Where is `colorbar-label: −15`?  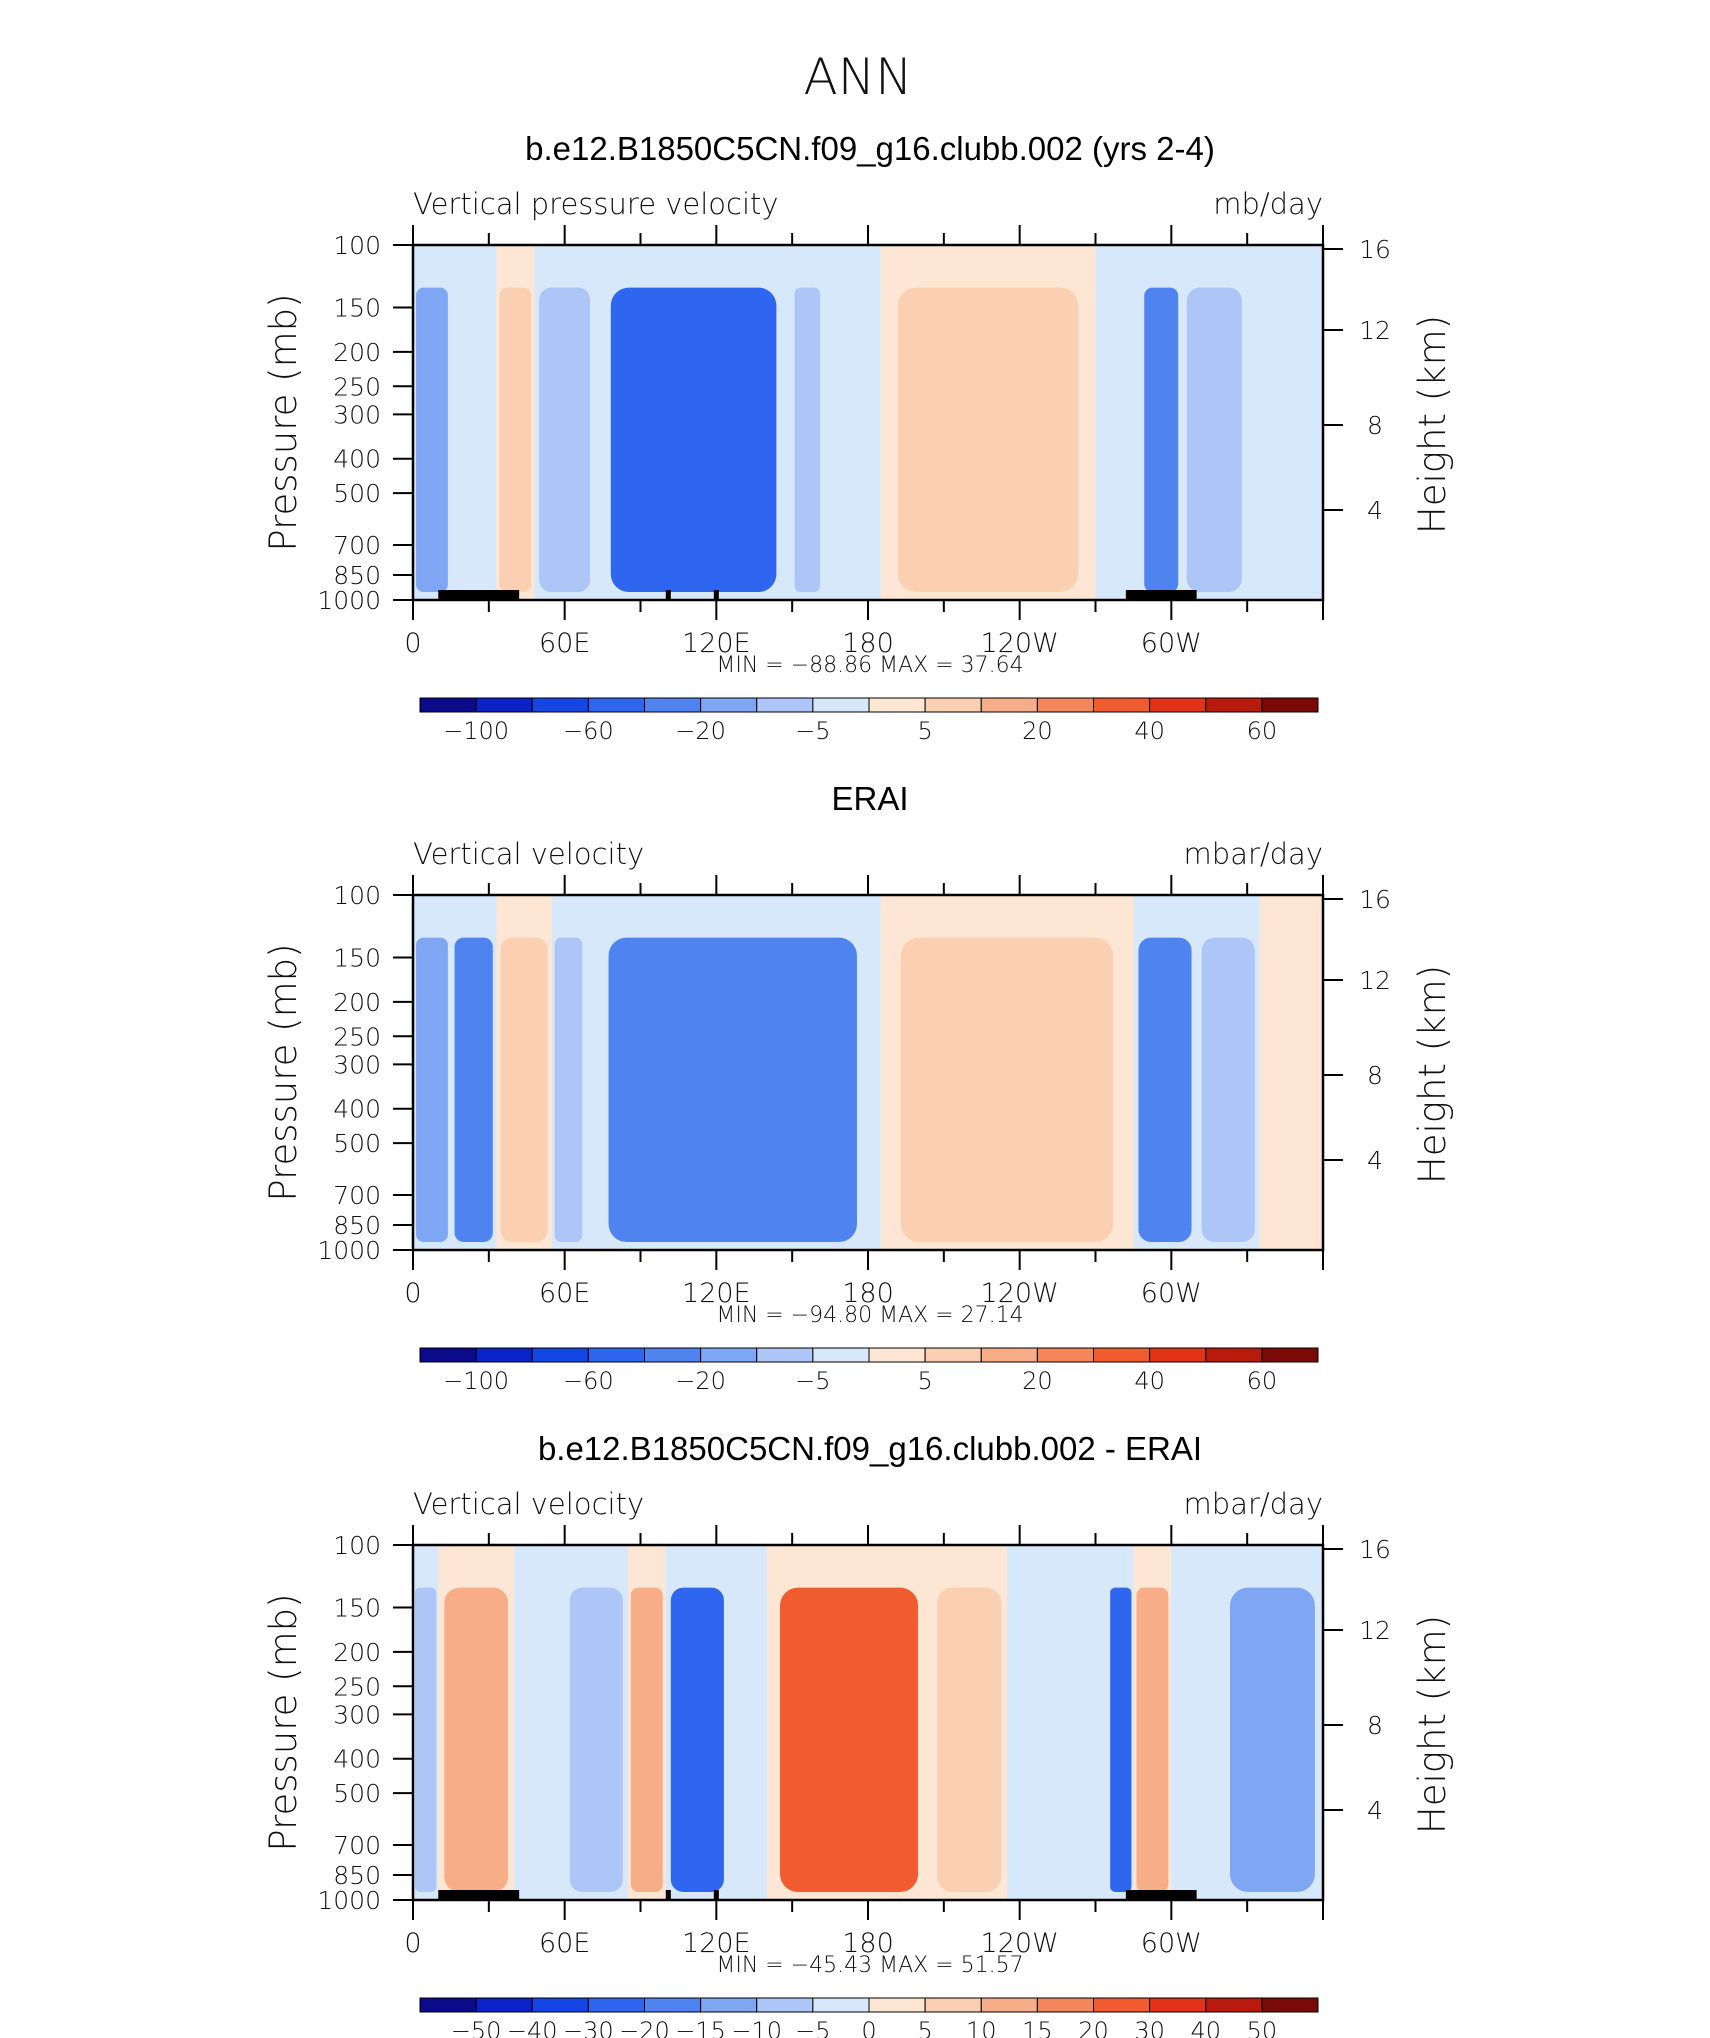 colorbar-label: −15 is located at coordinates (700, 2027).